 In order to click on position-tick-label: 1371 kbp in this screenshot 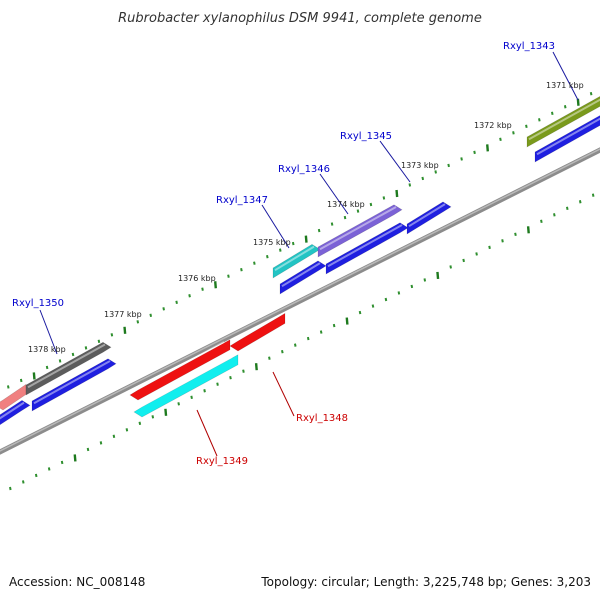, I will do `click(565, 85)`.